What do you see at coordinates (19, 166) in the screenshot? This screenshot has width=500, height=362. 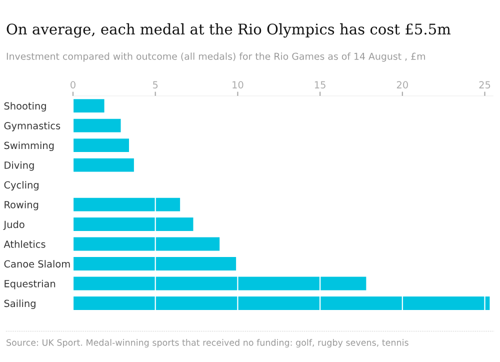 I see `y-tick-label: Diving` at bounding box center [19, 166].